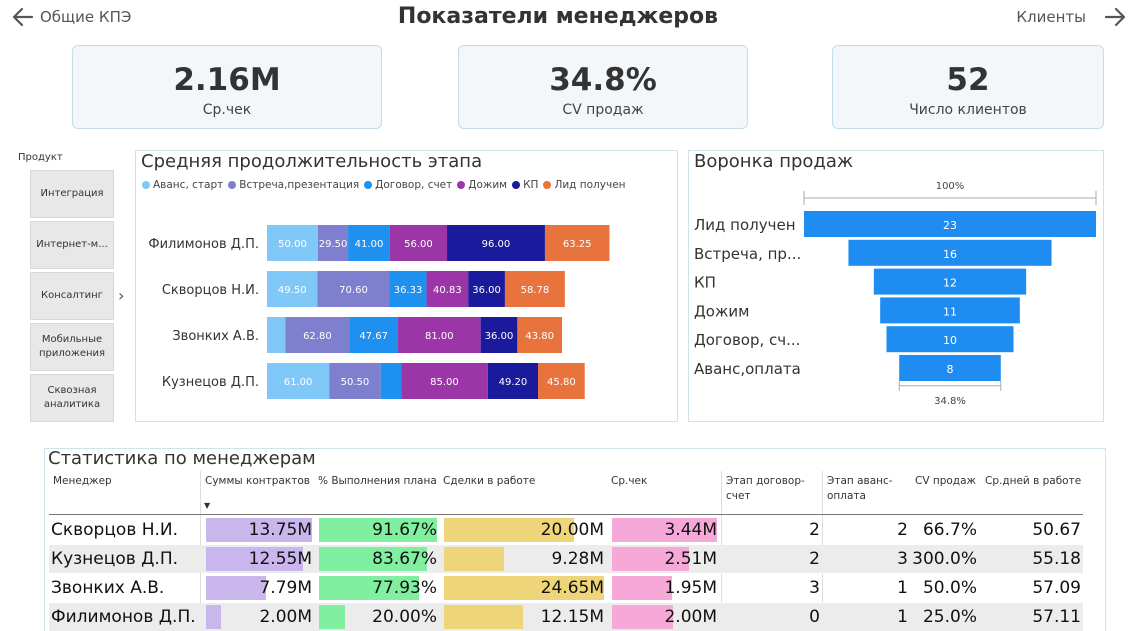  I want to click on legend-label: Договор, счет, so click(414, 185).